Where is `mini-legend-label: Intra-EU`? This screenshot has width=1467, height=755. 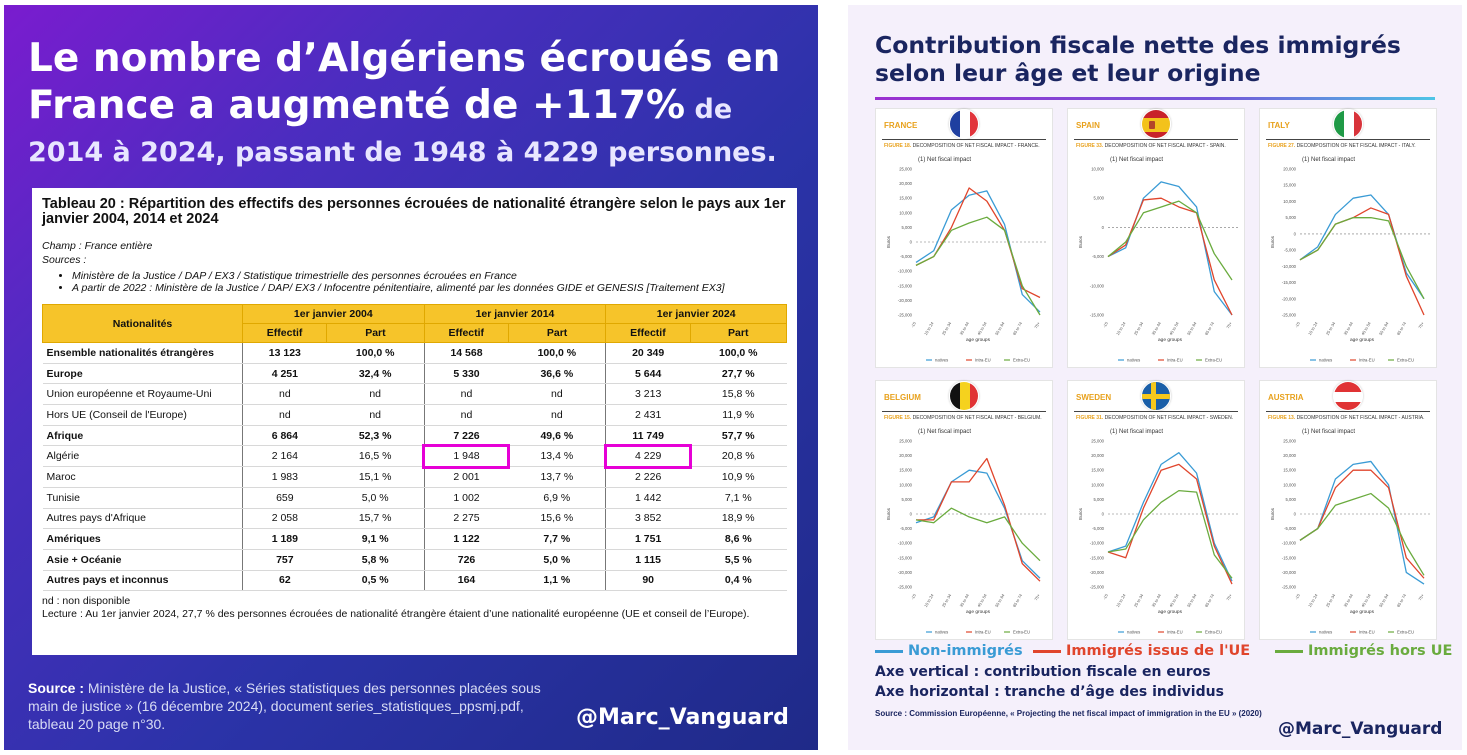 mini-legend-label: Intra-EU is located at coordinates (983, 360).